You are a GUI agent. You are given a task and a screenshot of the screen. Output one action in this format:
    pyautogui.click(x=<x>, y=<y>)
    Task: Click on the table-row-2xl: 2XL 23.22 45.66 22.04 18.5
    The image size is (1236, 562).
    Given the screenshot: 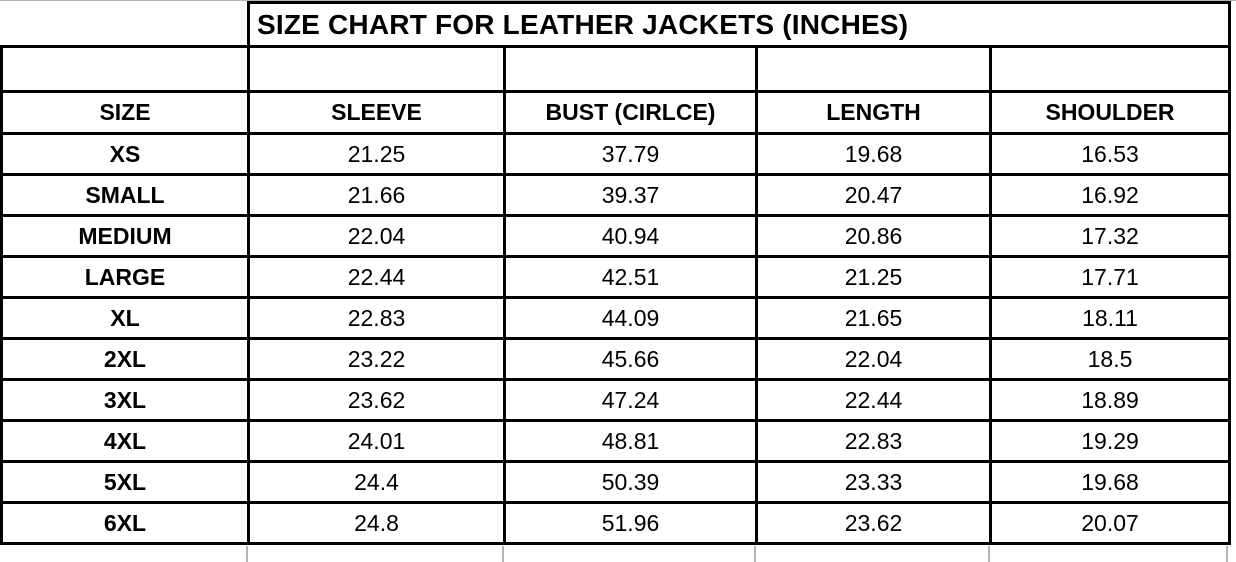 What is the action you would take?
    pyautogui.click(x=616, y=359)
    